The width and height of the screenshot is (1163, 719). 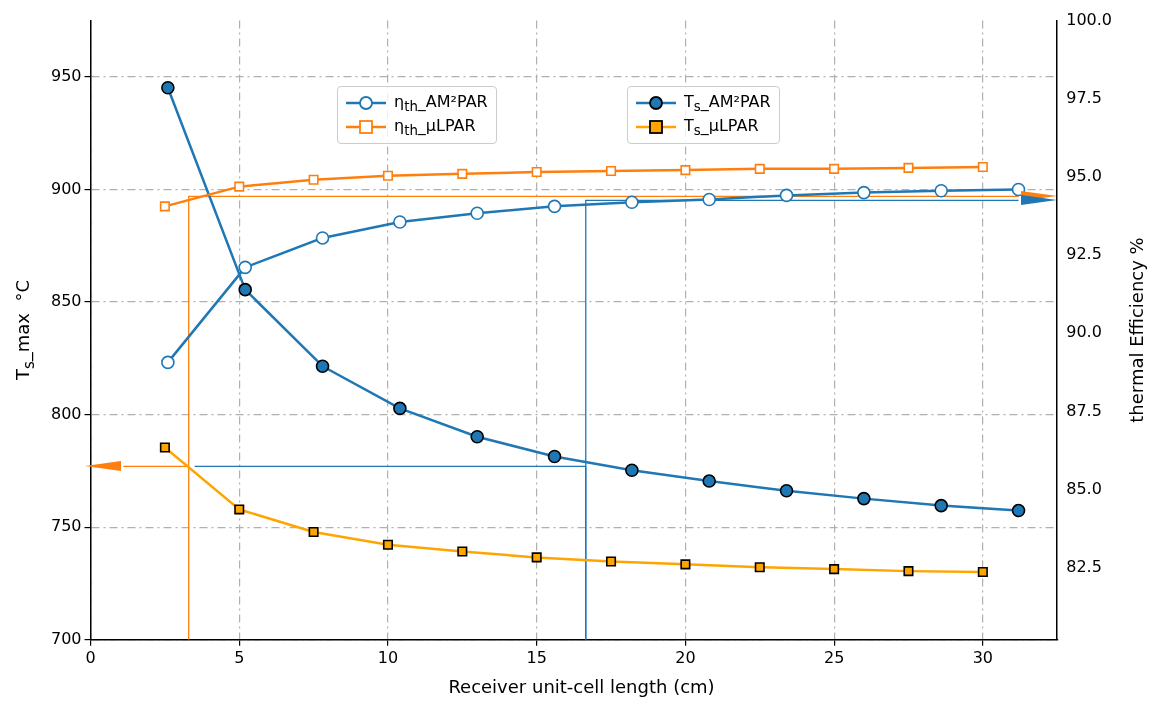 I want to click on y2-tick-label: 82.5, so click(x=1084, y=567).